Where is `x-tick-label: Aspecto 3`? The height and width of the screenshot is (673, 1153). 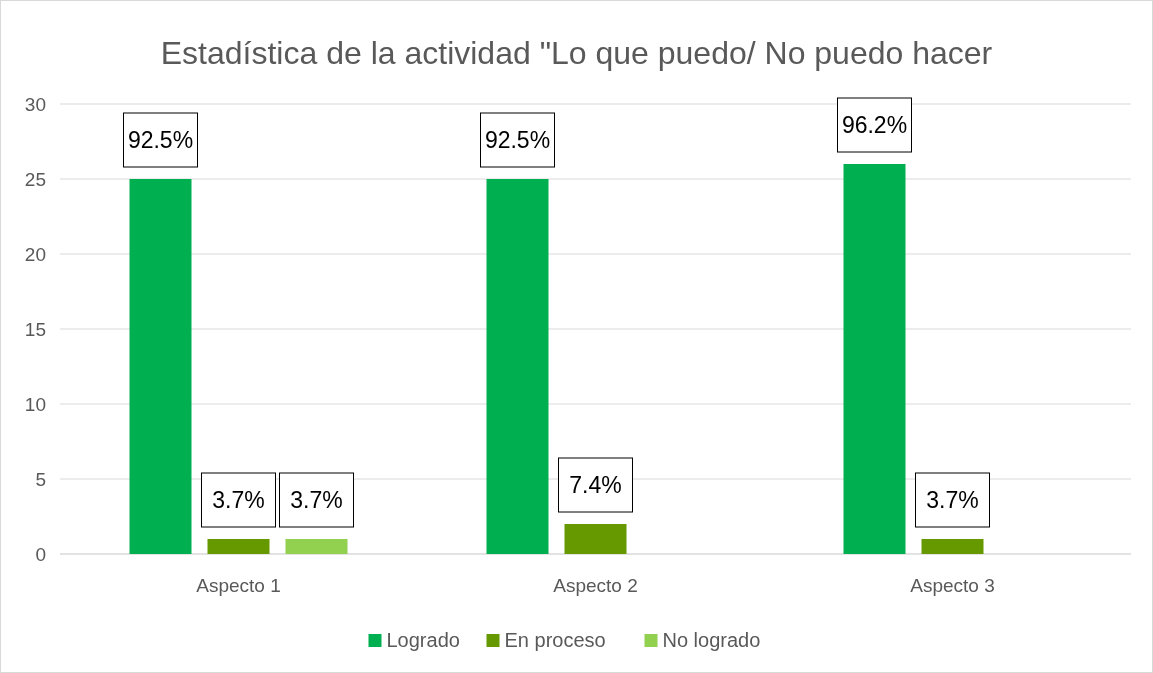 x-tick-label: Aspecto 3 is located at coordinates (952, 585).